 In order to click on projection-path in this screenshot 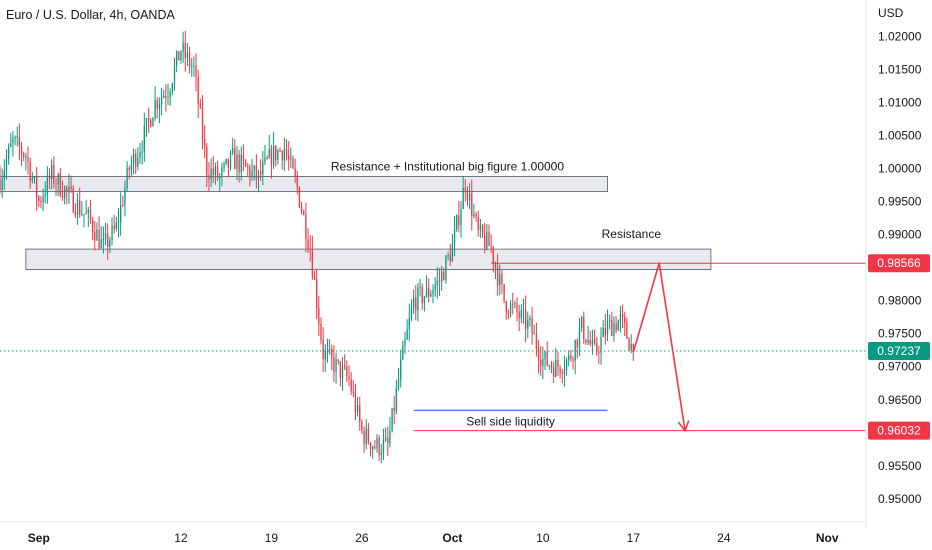, I will do `click(659, 346)`.